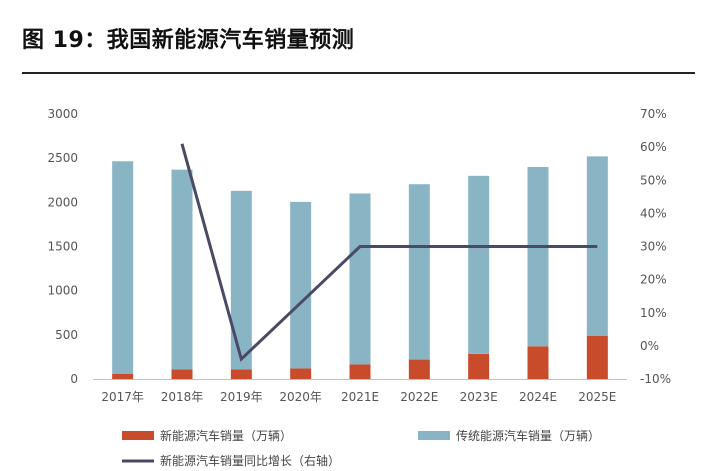  Describe the element at coordinates (300, 397) in the screenshot. I see `x-axis-category-label: 2020年` at that location.